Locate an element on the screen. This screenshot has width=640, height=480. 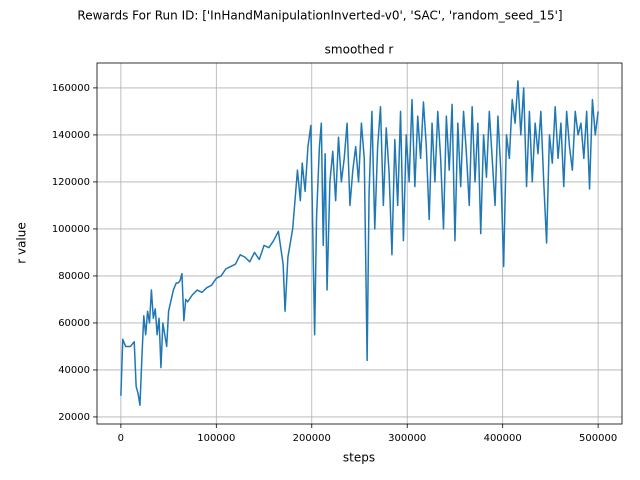
x-axis-label: steps is located at coordinates (359, 458).